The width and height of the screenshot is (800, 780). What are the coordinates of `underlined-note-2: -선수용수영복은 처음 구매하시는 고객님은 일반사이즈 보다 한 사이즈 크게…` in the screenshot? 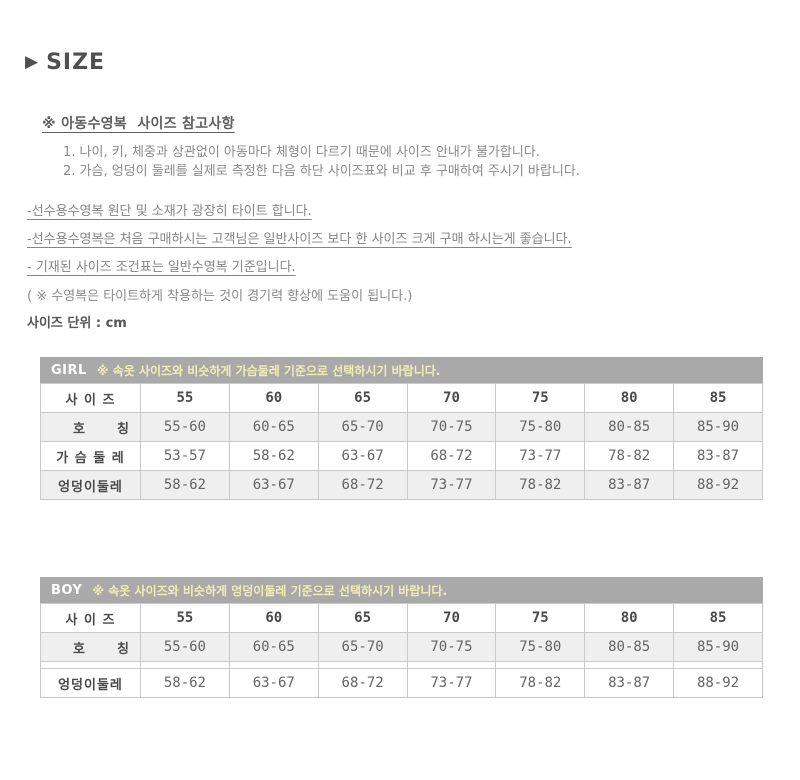 It's located at (299, 239).